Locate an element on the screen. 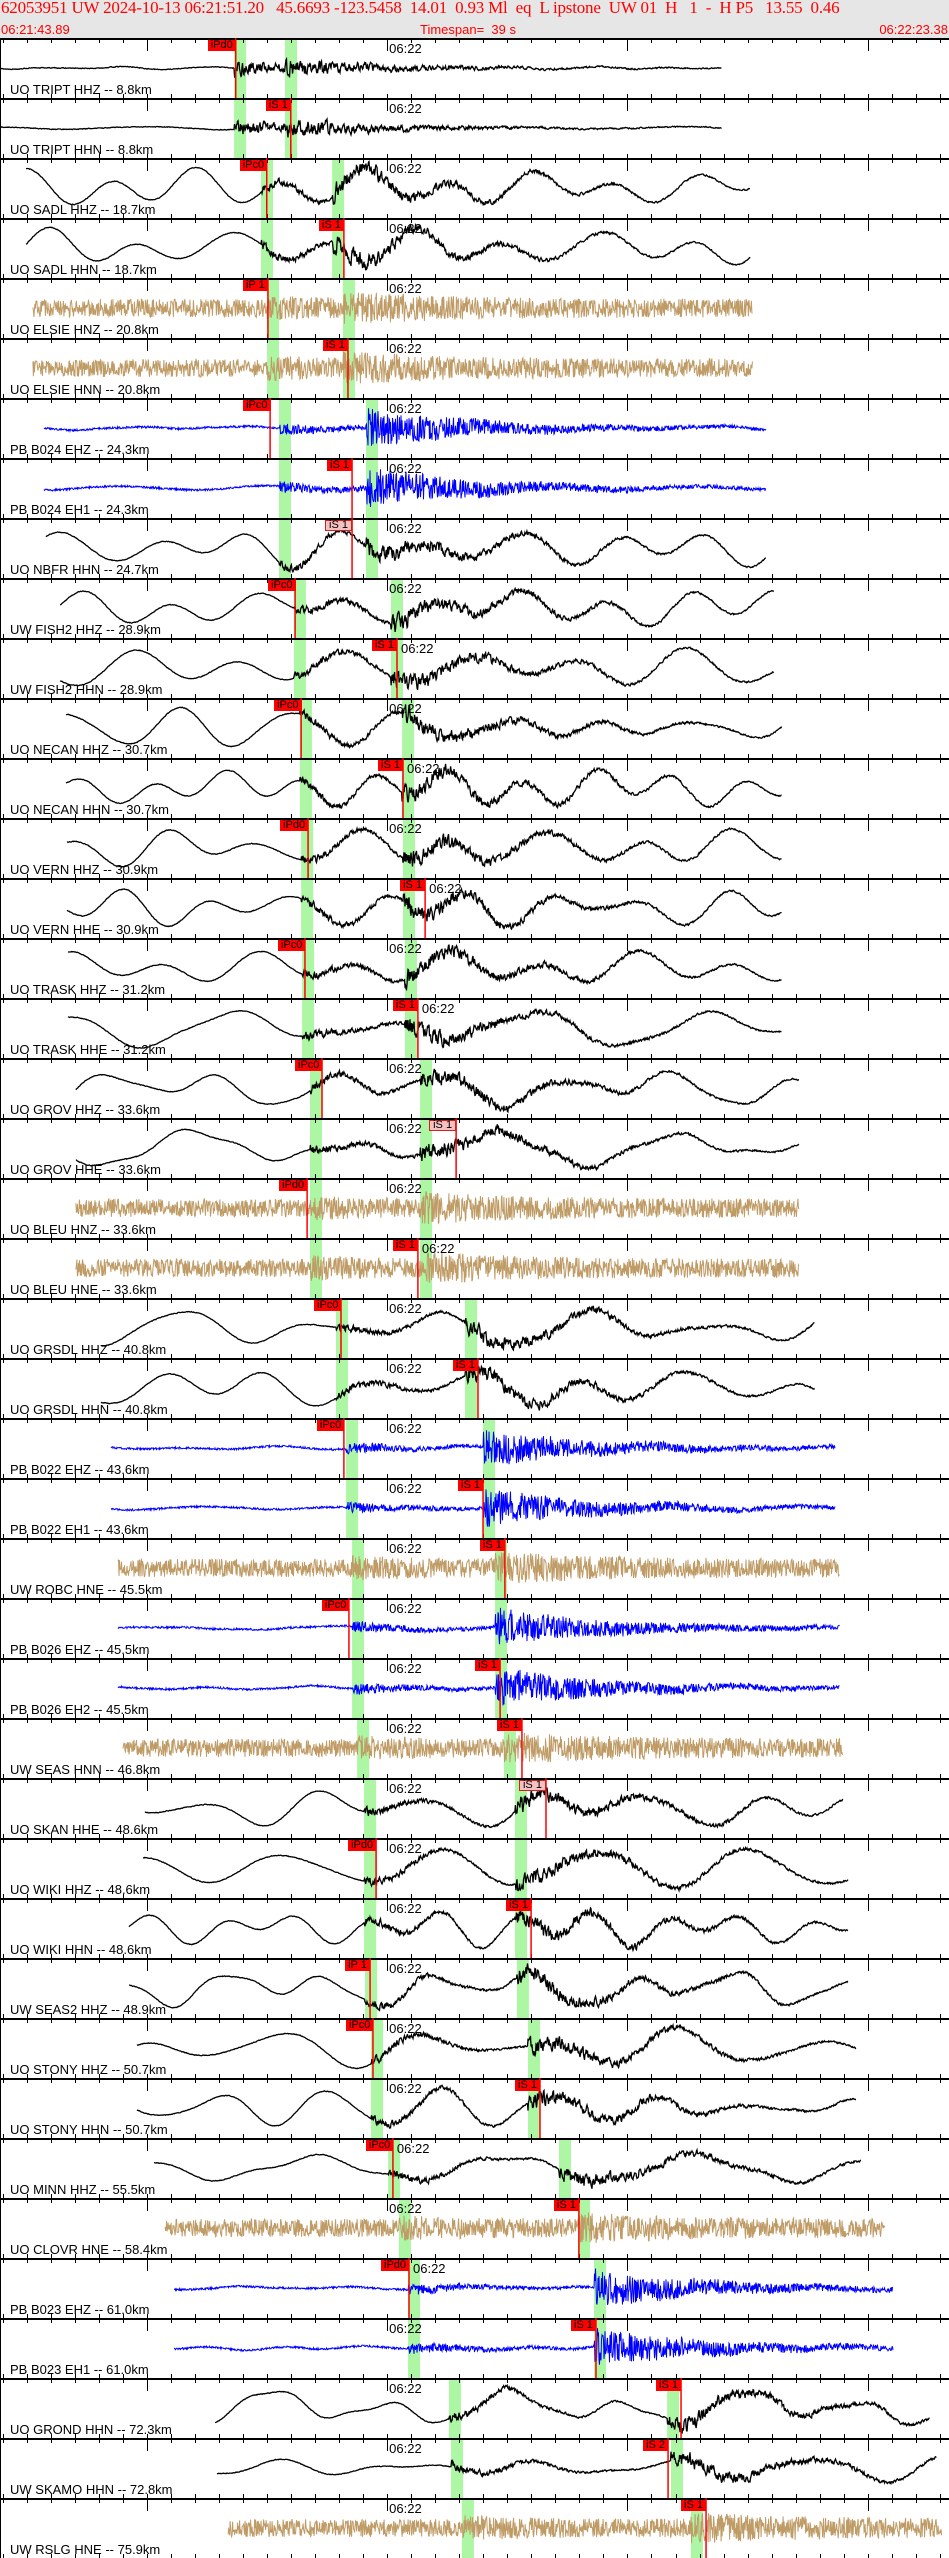  channel-panel: iS 1 06:22 UO NECAN HHN -- 30.7km is located at coordinates (474, 788).